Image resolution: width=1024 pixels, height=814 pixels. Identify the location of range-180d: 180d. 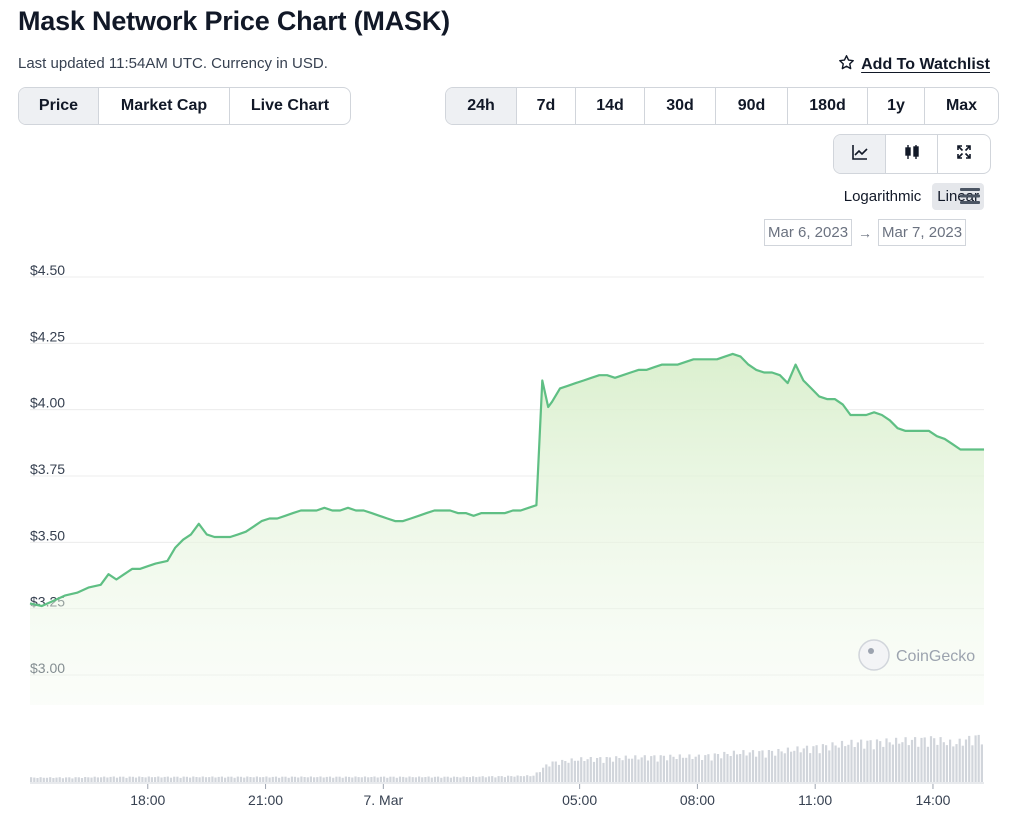
(828, 106).